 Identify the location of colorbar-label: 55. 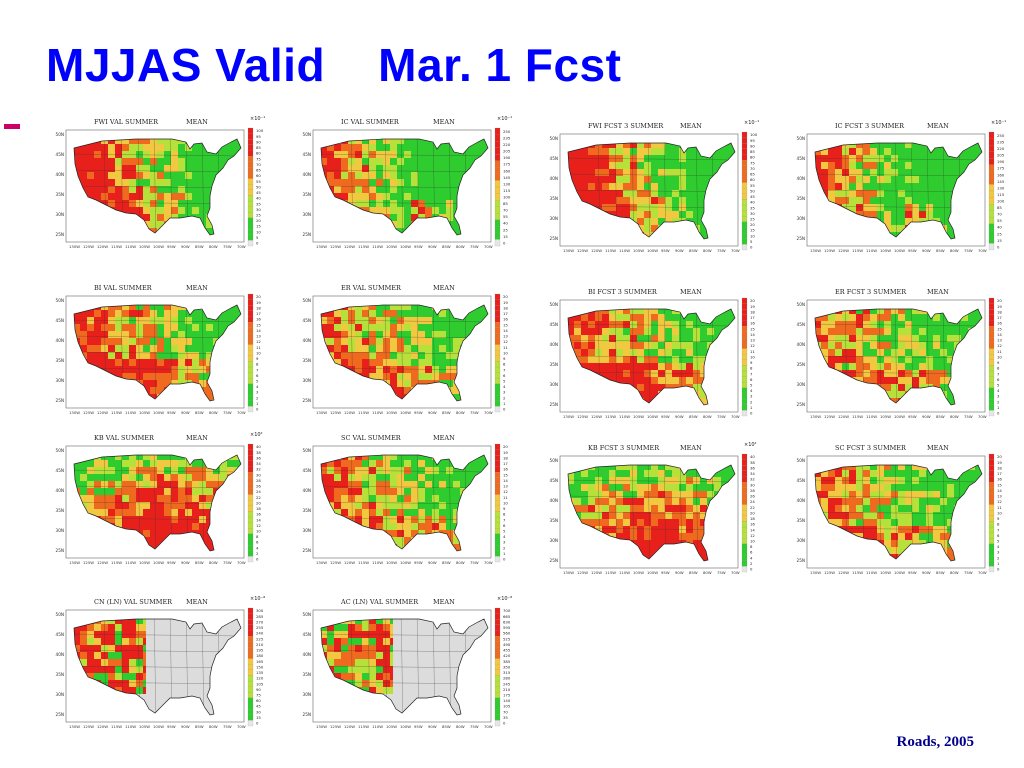
(258, 181).